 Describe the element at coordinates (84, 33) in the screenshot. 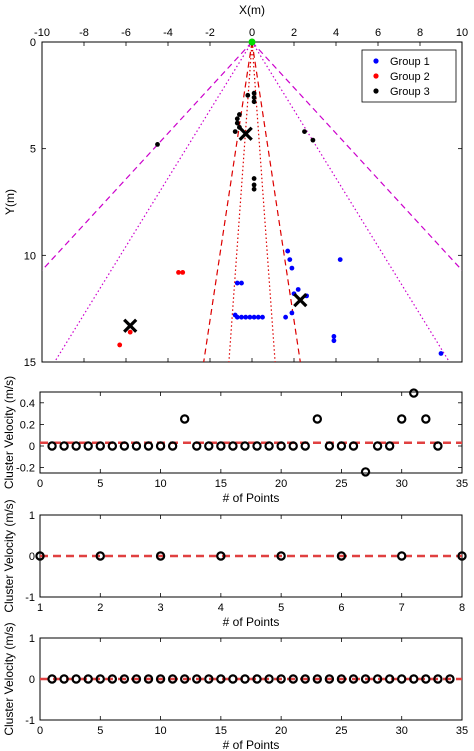

I see `x-tick-label: -8` at that location.